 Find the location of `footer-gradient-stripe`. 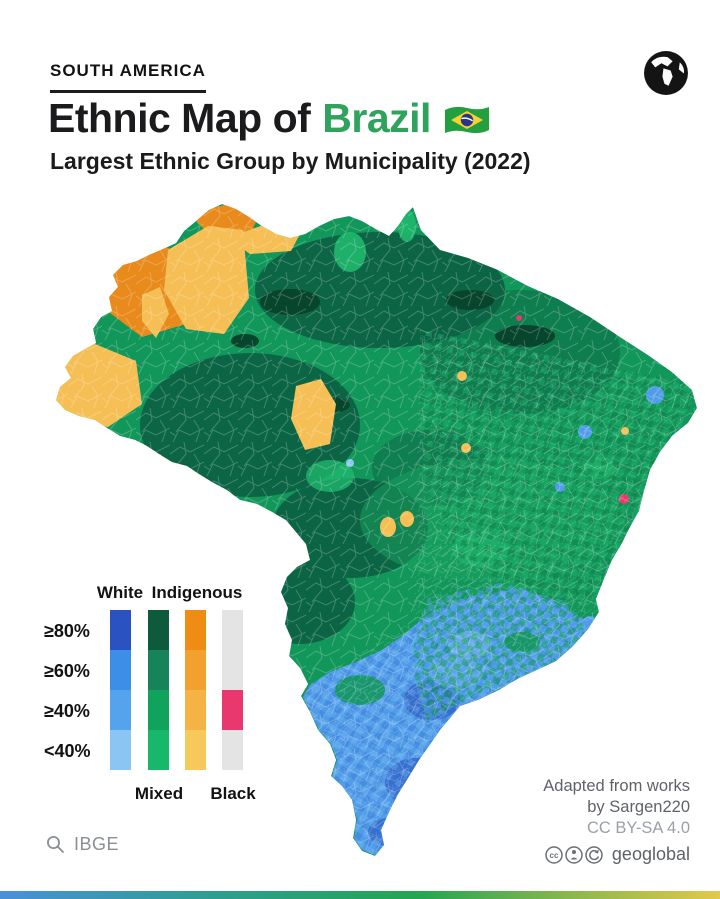

footer-gradient-stripe is located at coordinates (360, 895).